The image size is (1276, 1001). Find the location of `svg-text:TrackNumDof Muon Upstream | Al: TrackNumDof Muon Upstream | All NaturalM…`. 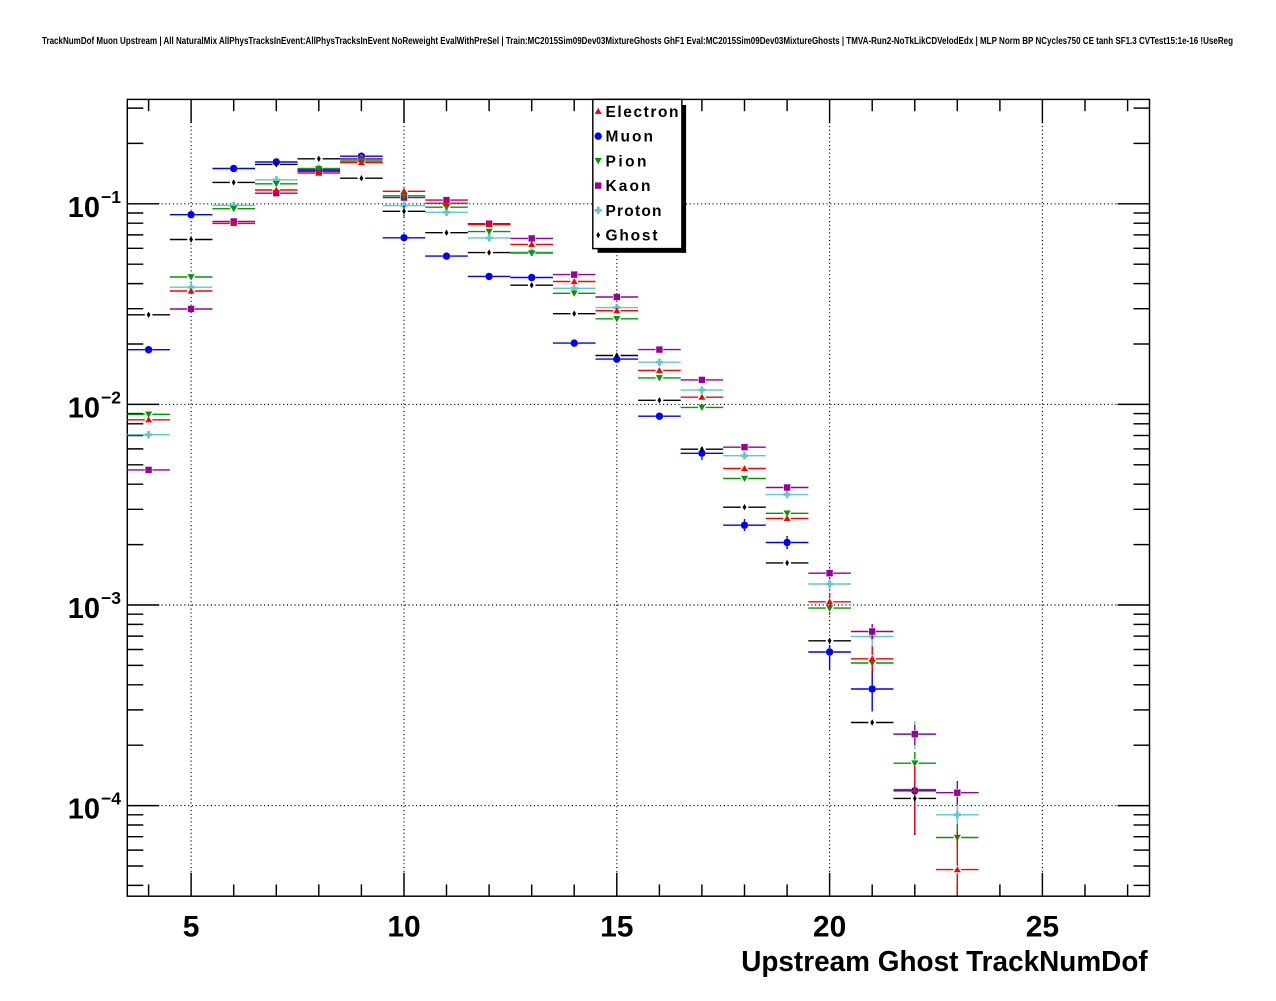

svg-text:TrackNumDof Muon Upstream | Al: TrackNumDof Muon Upstream | All NaturalM… is located at coordinates (637, 41).